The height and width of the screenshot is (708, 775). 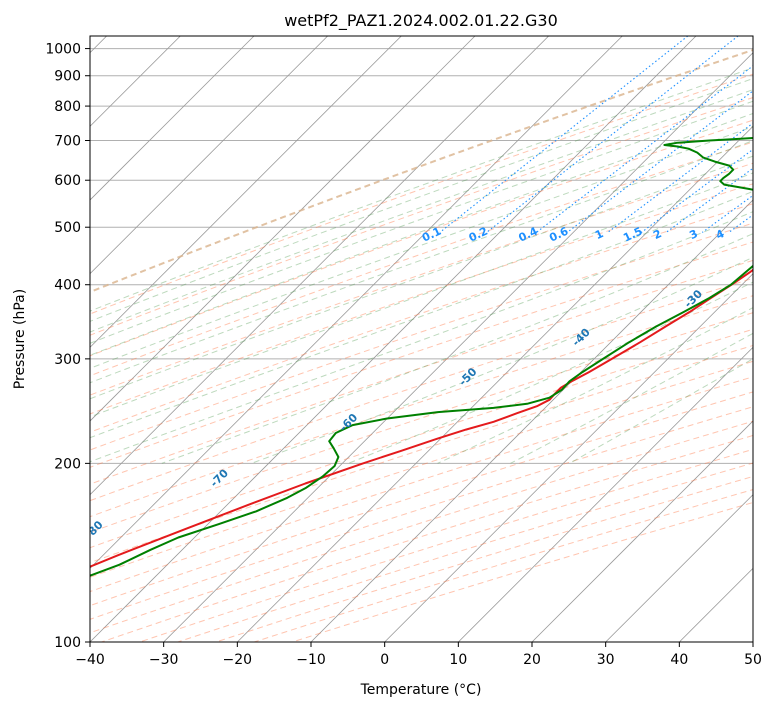 I want to click on x-axis-label: Temperature (°C), so click(x=421, y=690).